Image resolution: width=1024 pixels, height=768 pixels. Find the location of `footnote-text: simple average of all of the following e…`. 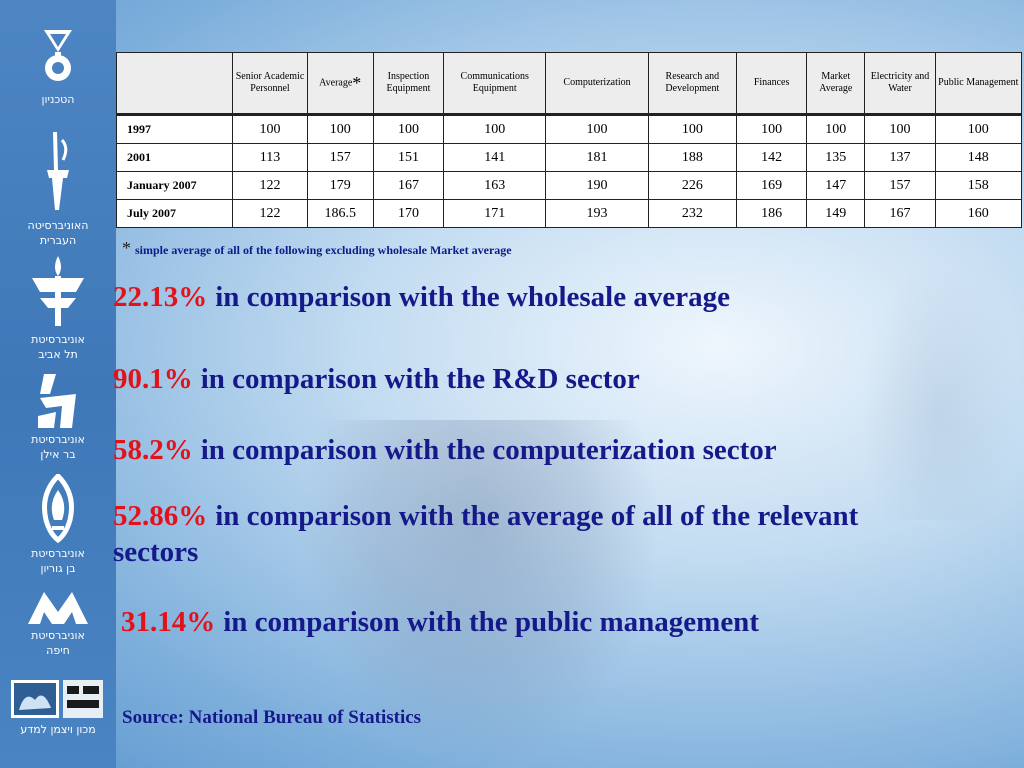

footnote-text: simple average of all of the following e… is located at coordinates (323, 250).